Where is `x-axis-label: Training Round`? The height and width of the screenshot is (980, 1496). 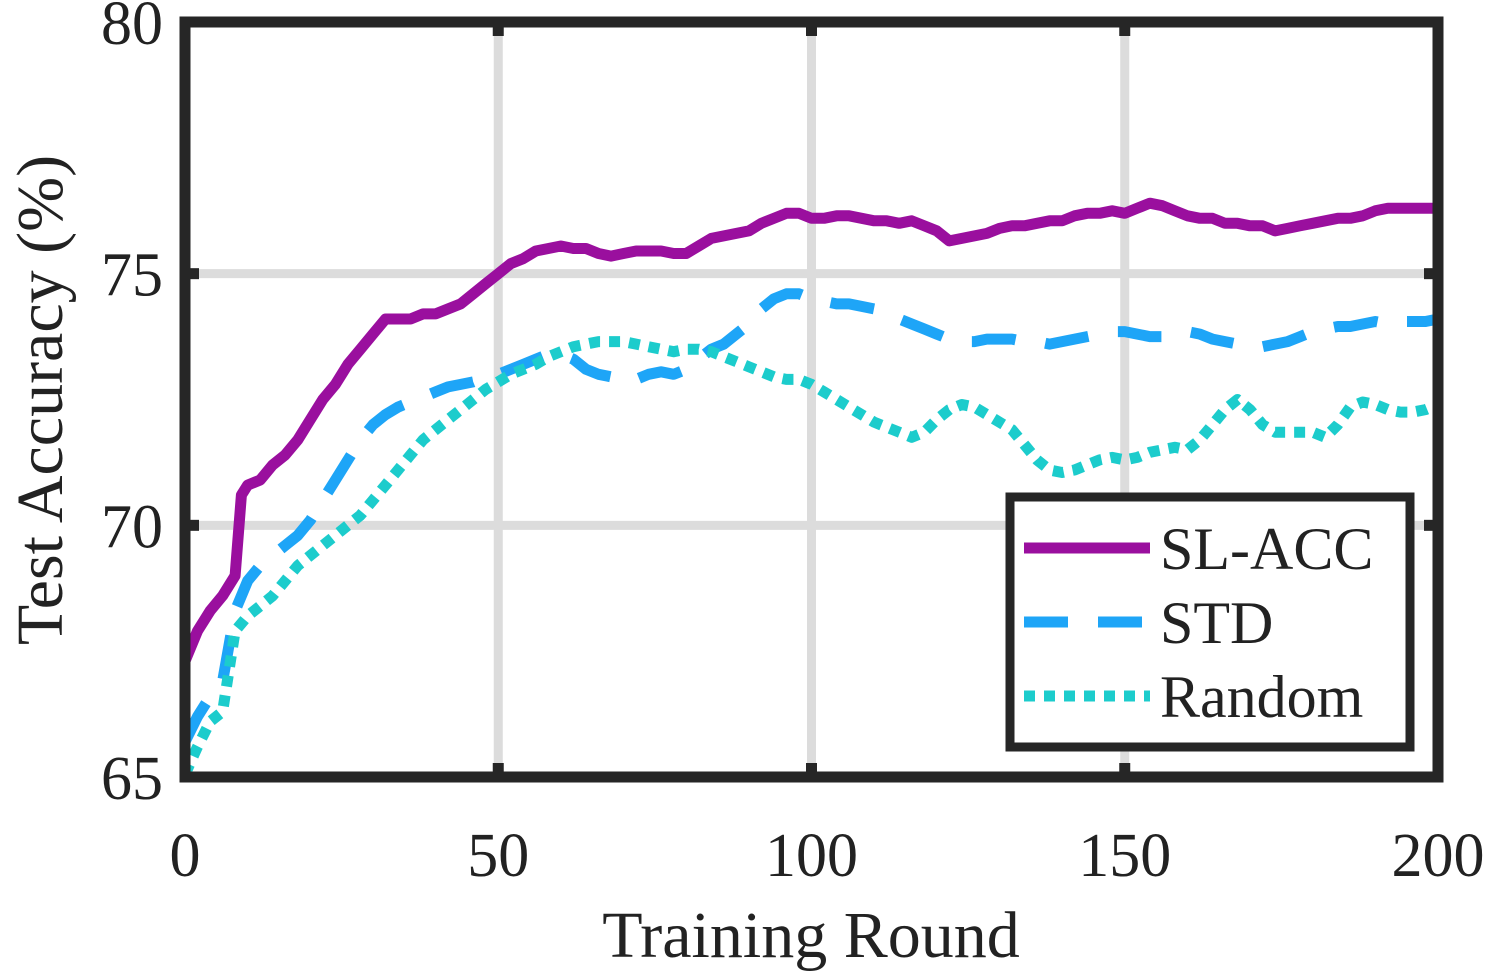
x-axis-label: Training Round is located at coordinates (810, 935).